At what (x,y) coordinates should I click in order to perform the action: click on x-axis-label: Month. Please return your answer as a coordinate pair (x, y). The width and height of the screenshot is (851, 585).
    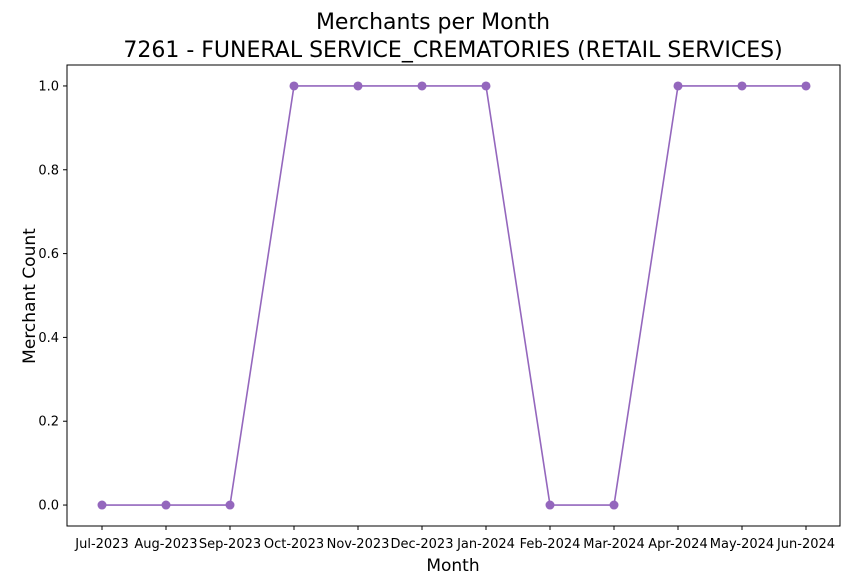
    Looking at the image, I should click on (452, 566).